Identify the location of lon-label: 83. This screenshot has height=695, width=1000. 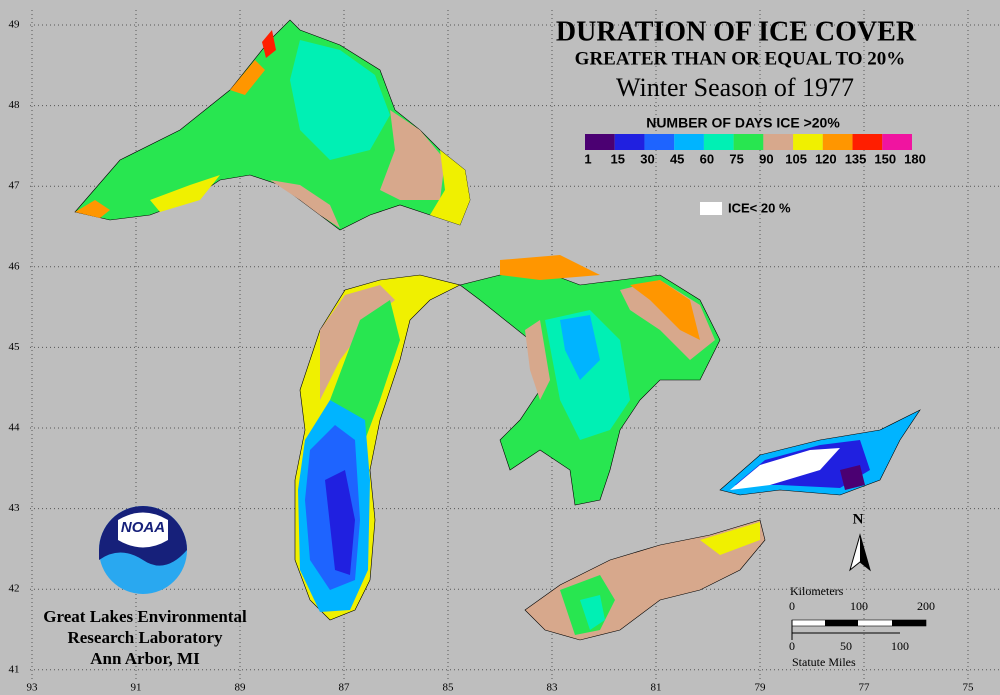
(553, 688).